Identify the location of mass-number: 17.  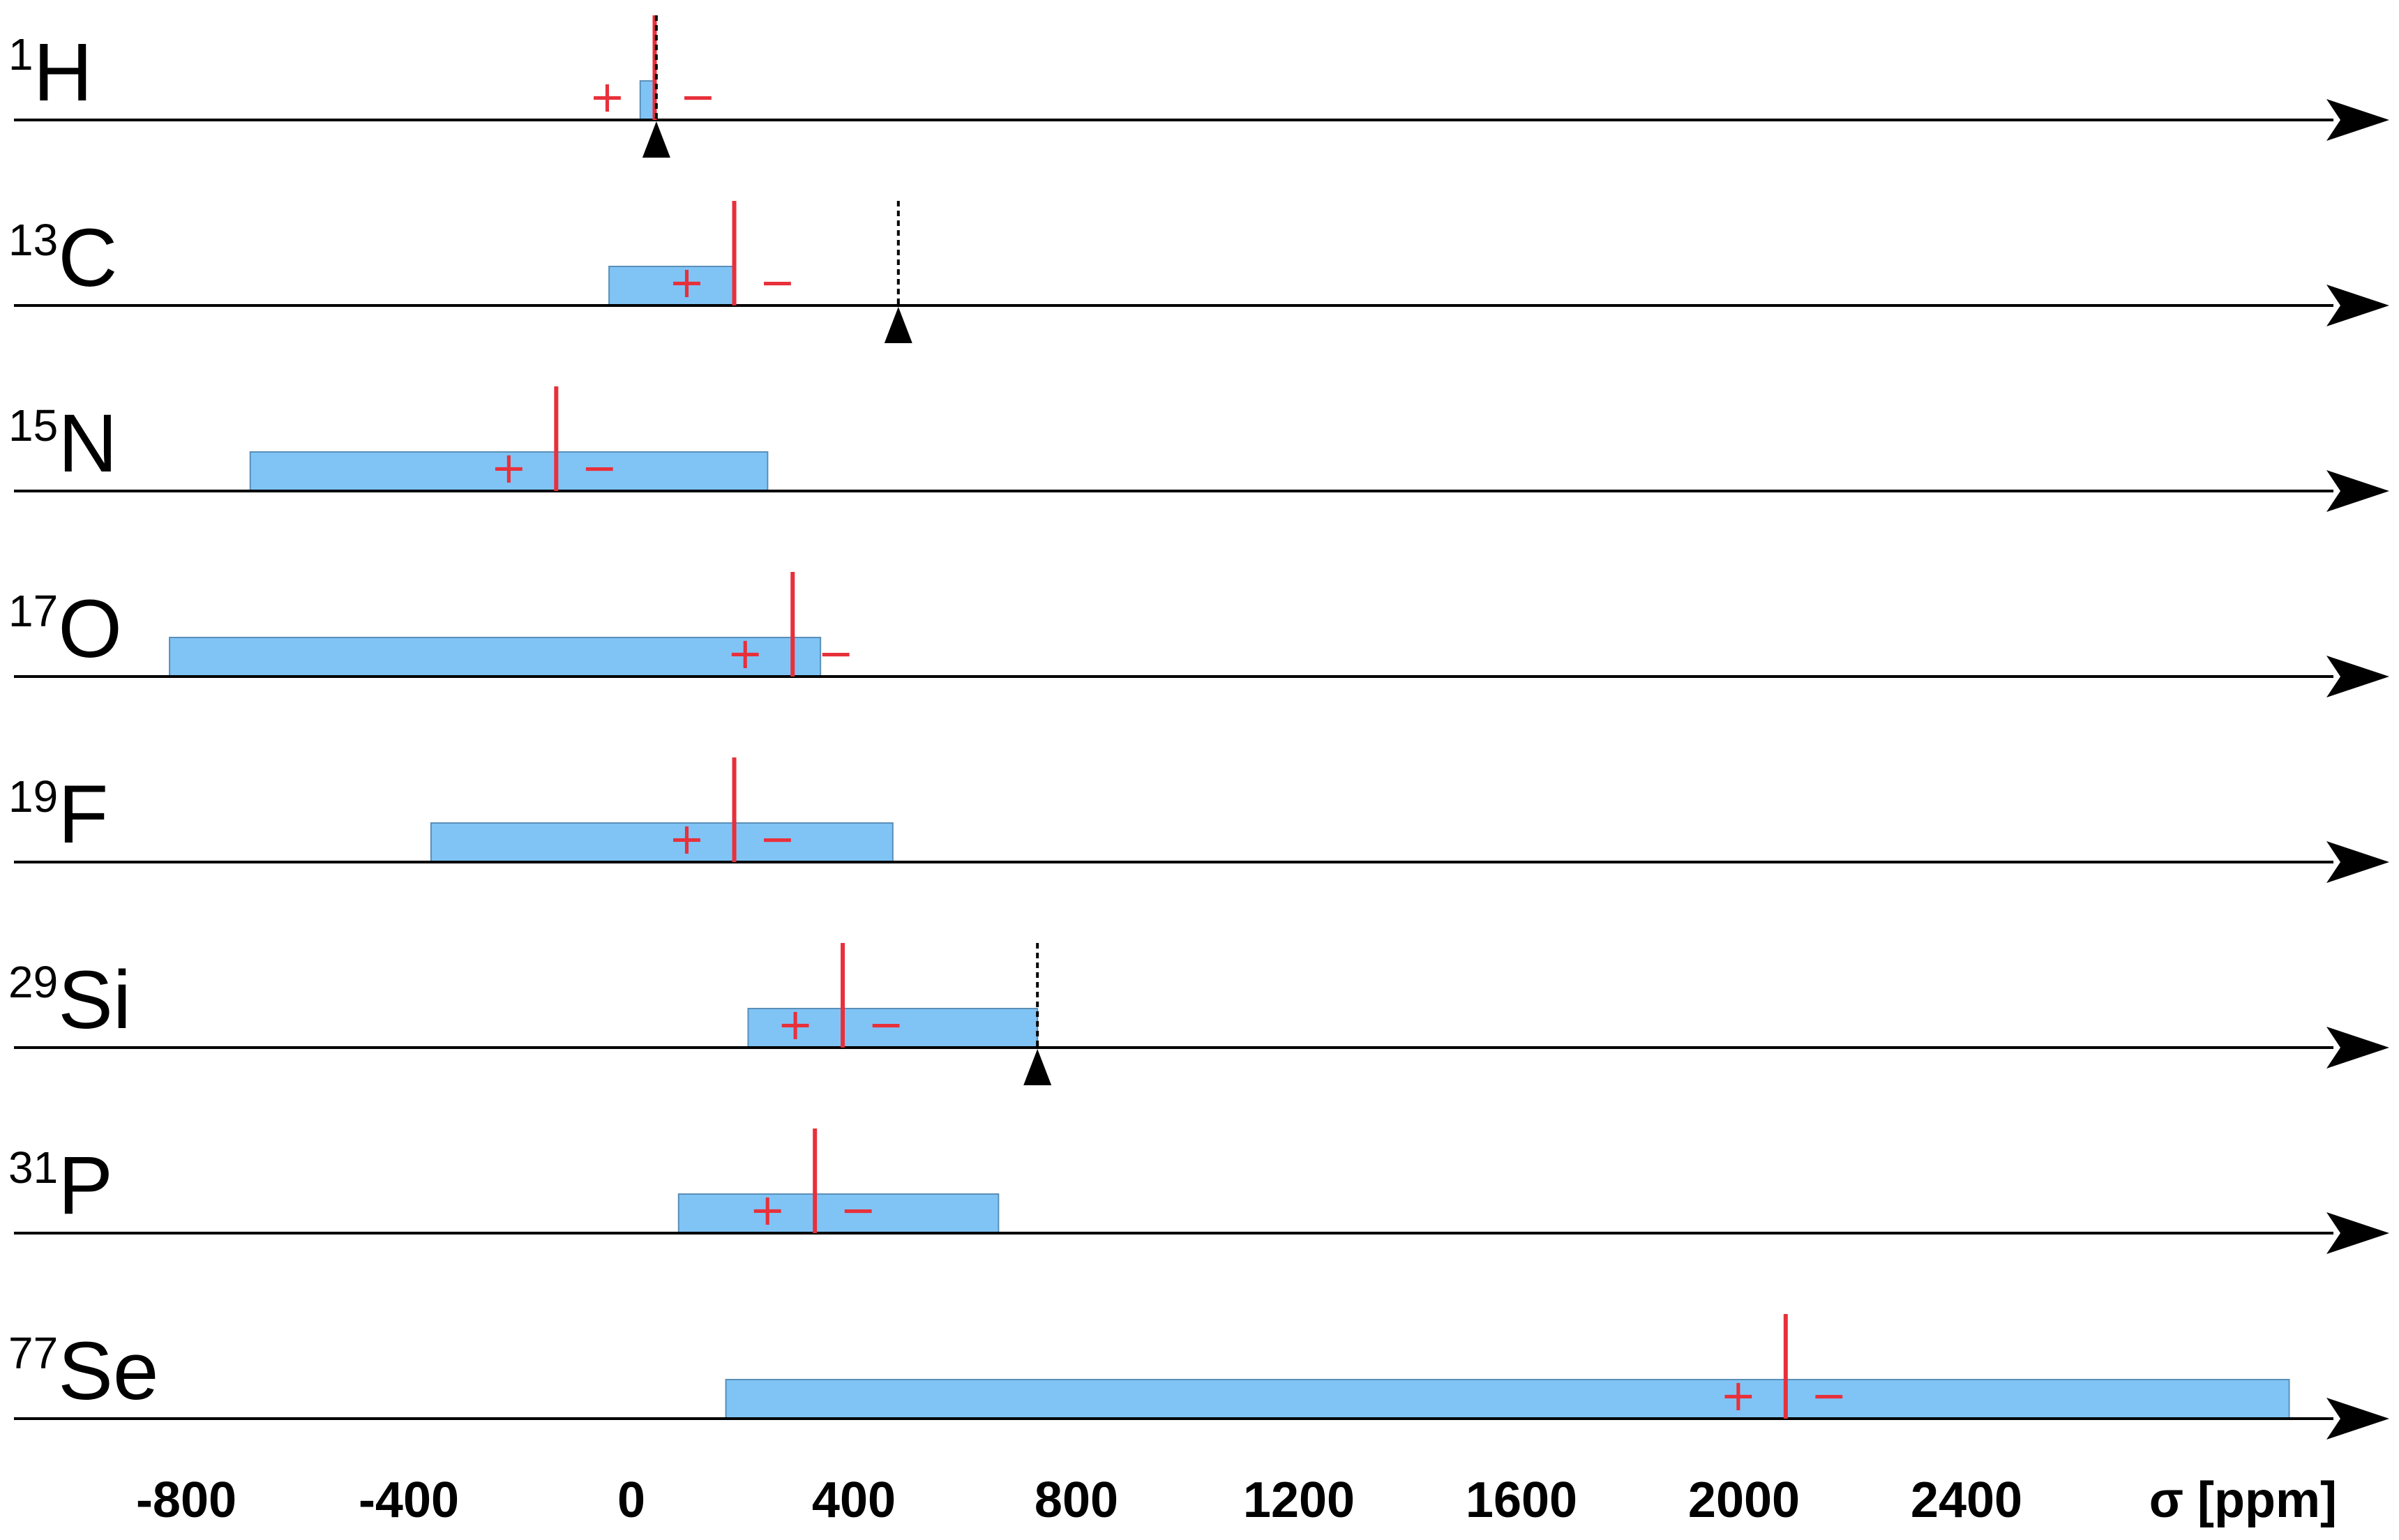
(33, 611).